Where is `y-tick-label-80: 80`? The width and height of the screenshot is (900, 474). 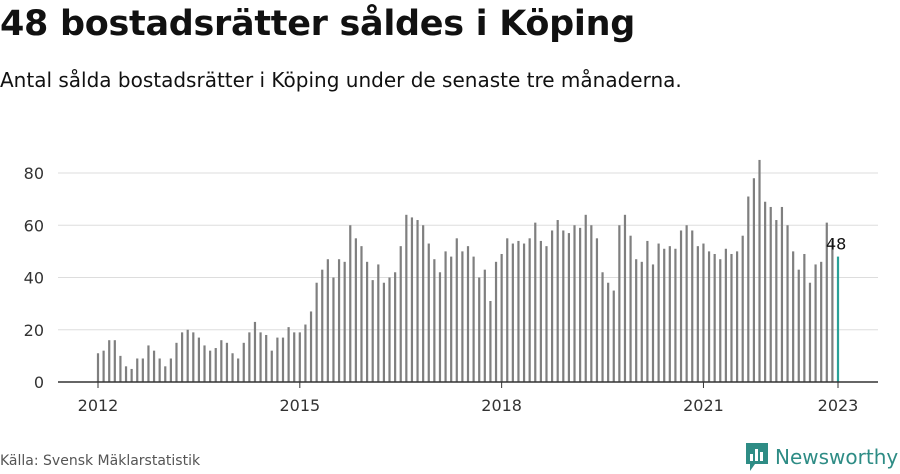 y-tick-label-80: 80 is located at coordinates (34, 173).